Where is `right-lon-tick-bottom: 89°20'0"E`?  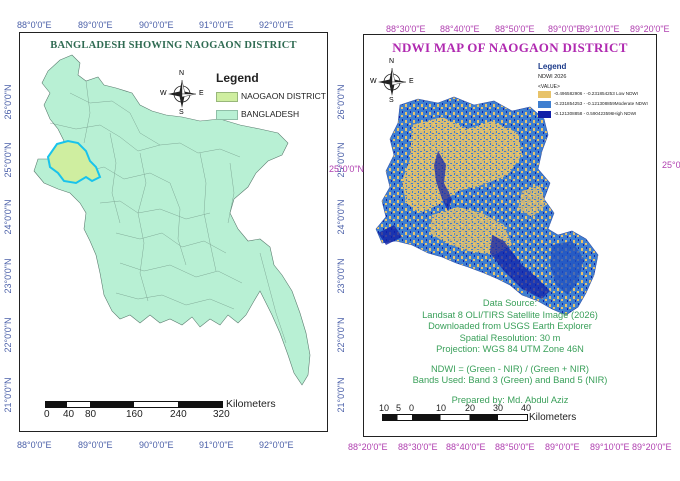 right-lon-tick-bottom: 89°20'0"E is located at coordinates (652, 447).